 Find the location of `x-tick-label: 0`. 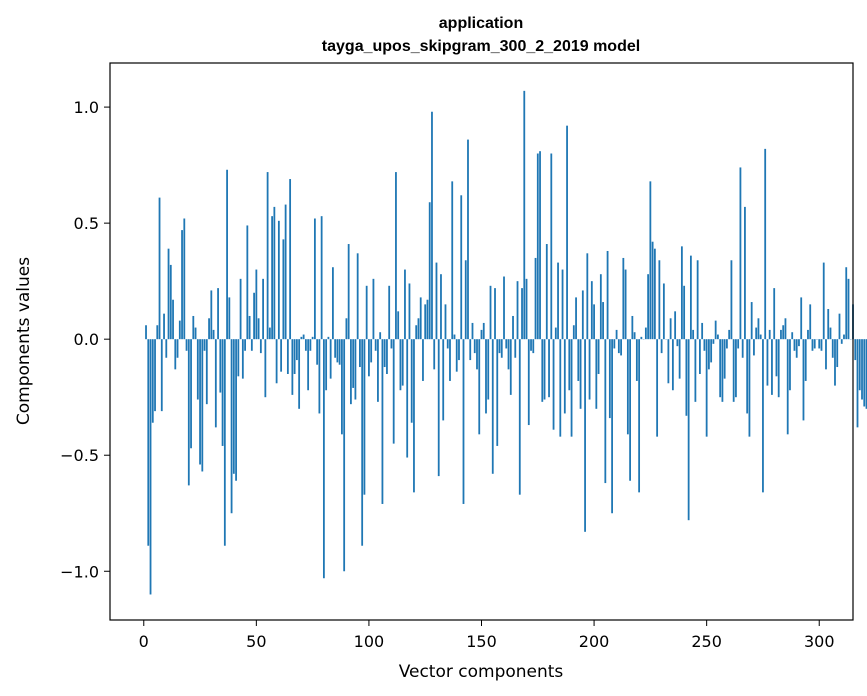

x-tick-label: 0 is located at coordinates (144, 641).